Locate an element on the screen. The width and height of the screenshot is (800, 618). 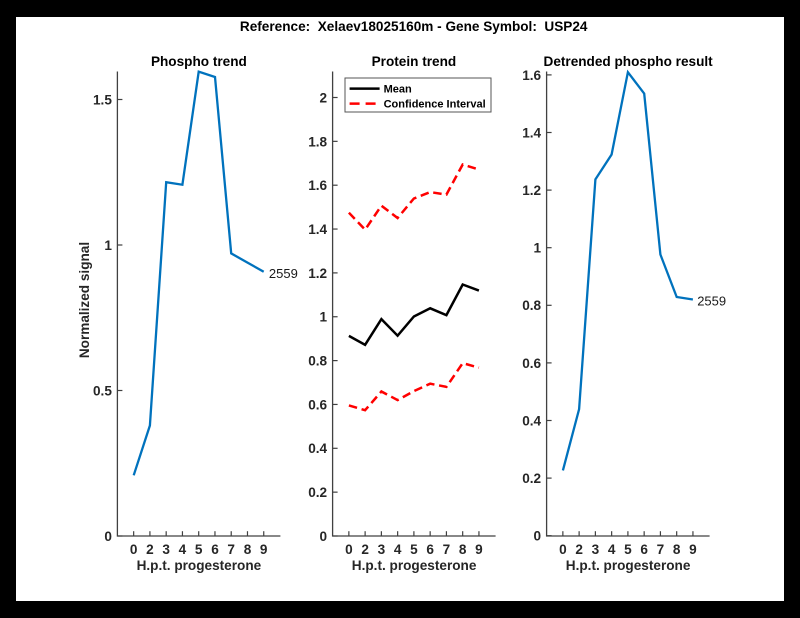
svg-text: Confidence Interval is located at coordinates (435, 105).